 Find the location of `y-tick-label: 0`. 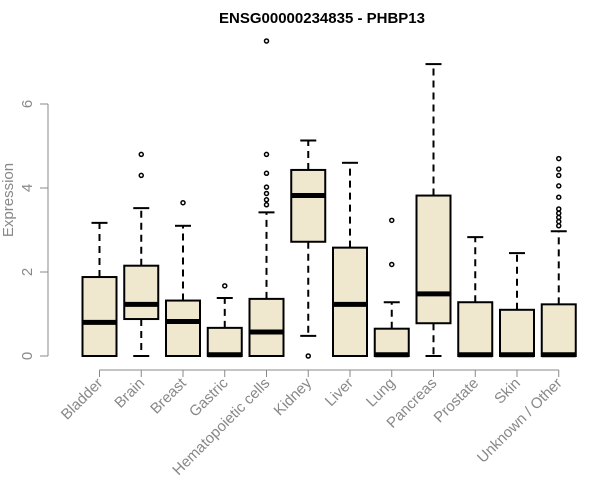

y-tick-label: 0 is located at coordinates (27, 356).